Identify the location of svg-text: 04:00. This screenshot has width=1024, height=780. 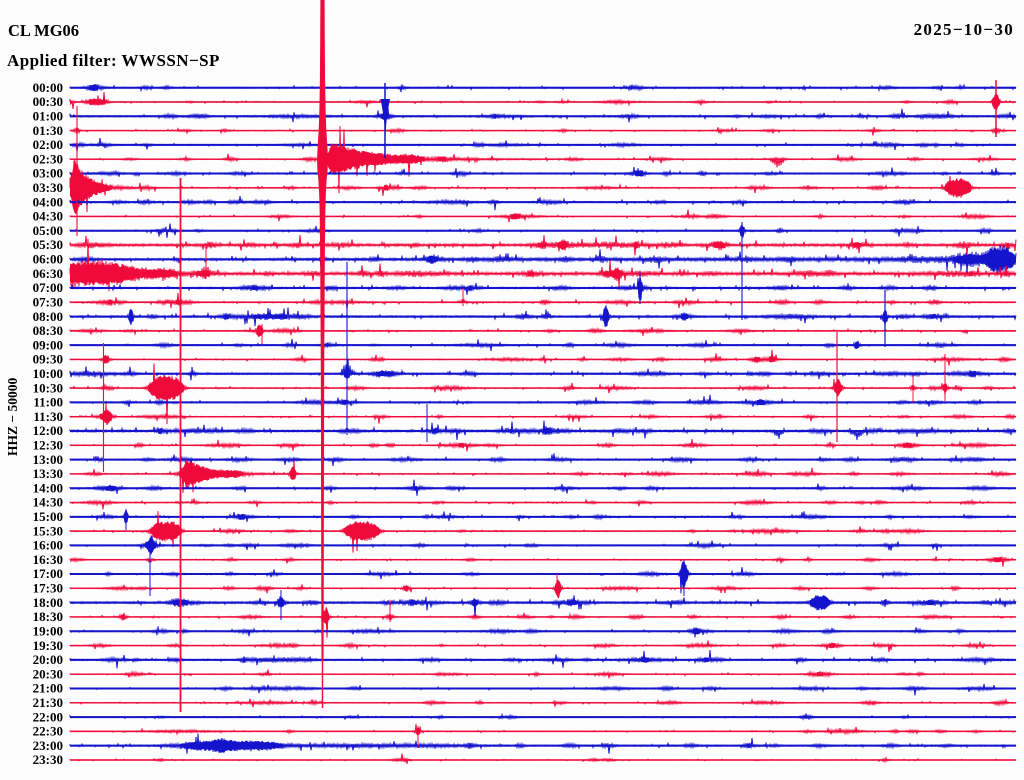
(48, 201).